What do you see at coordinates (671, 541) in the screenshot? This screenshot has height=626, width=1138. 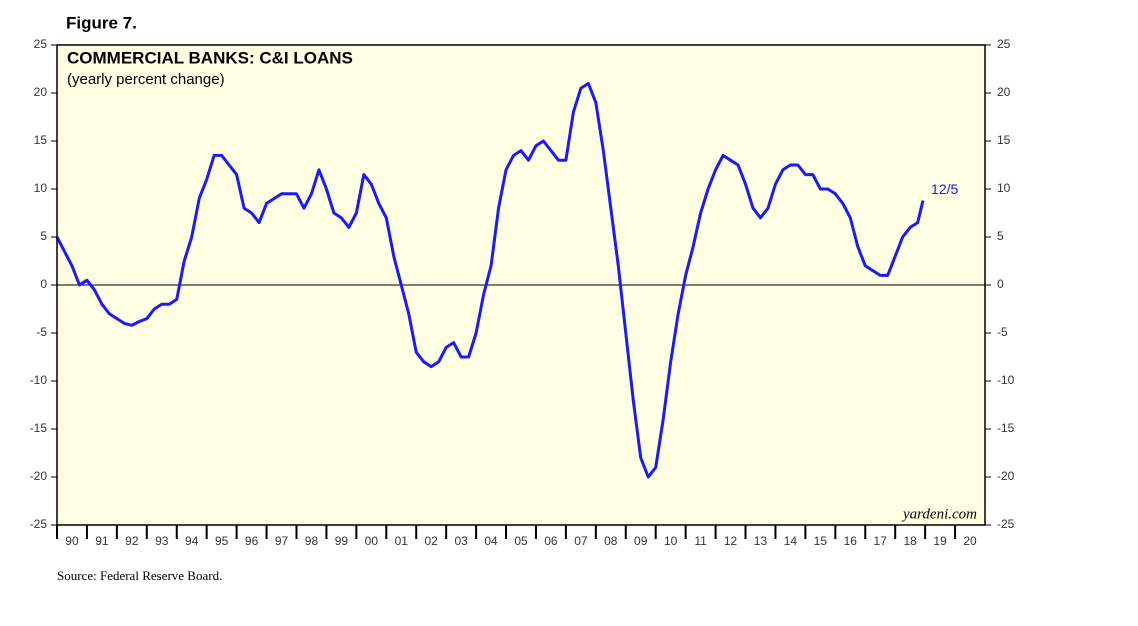 I see `x-tick-label: 10` at bounding box center [671, 541].